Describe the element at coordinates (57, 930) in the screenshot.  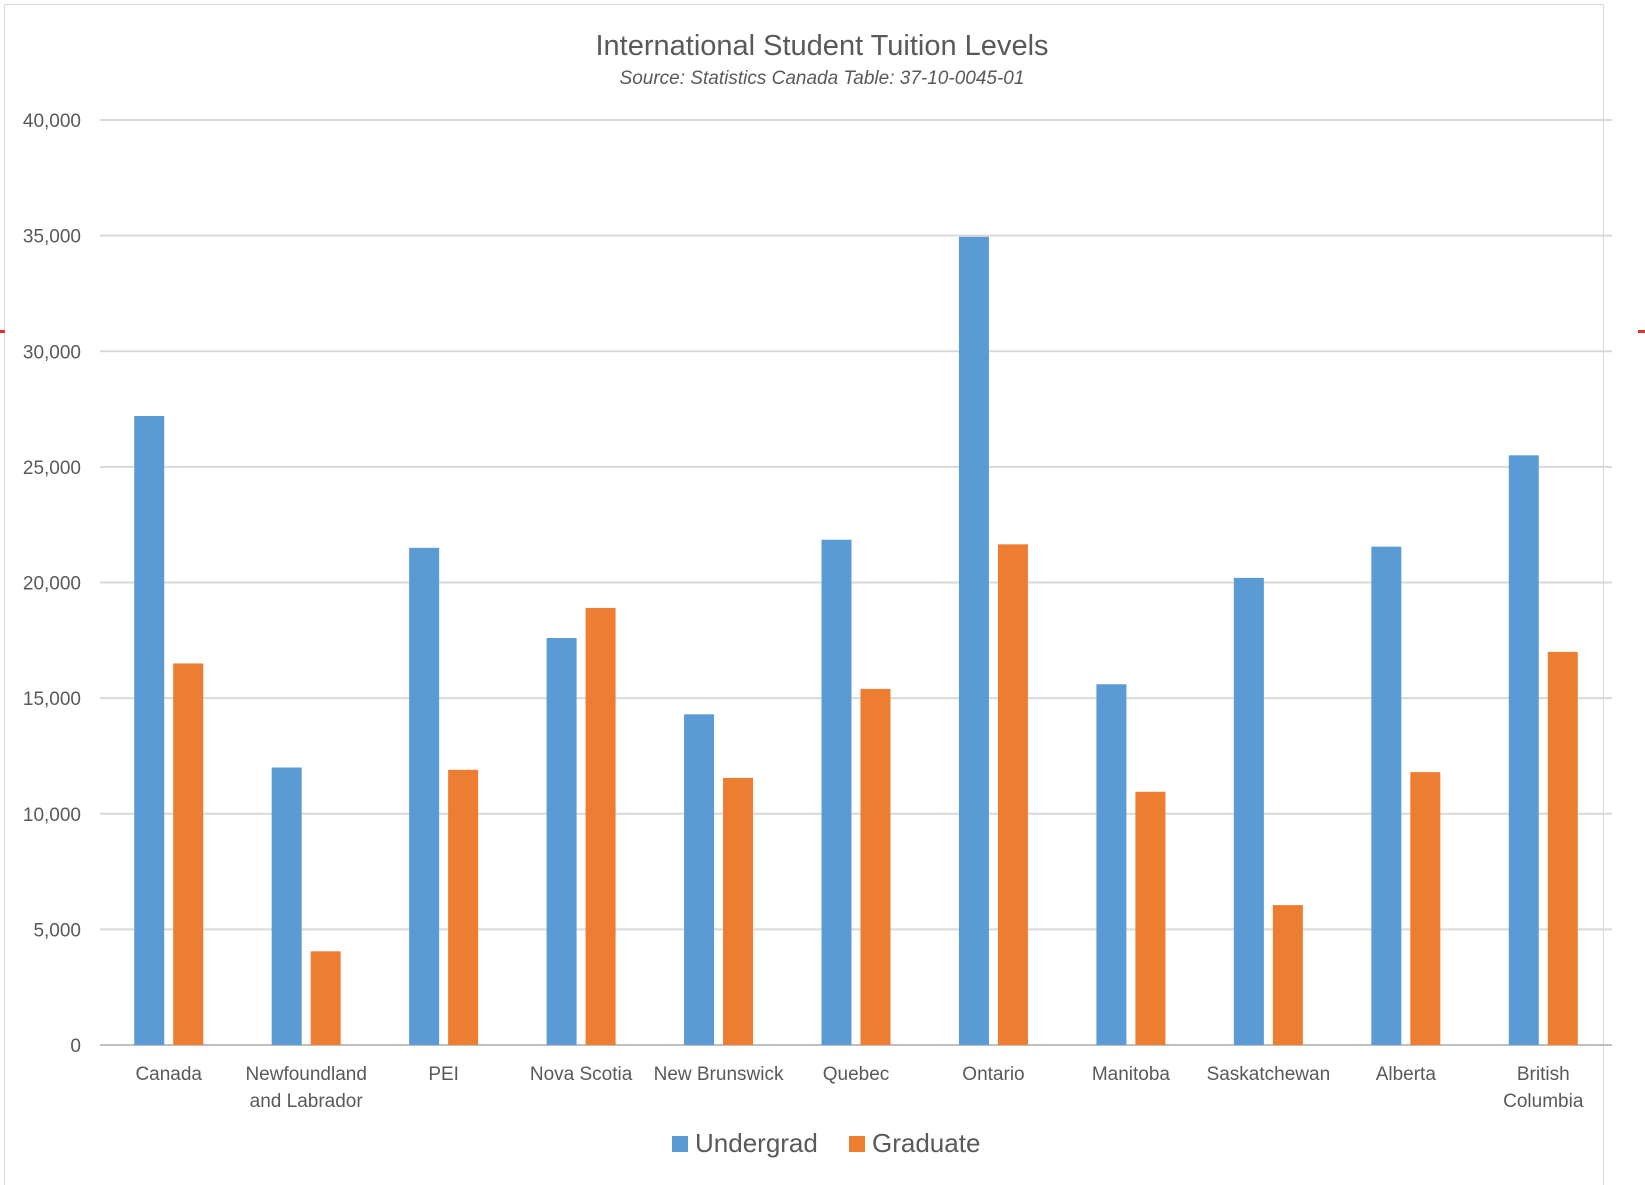
I see `y-tick-label: 5,000` at that location.